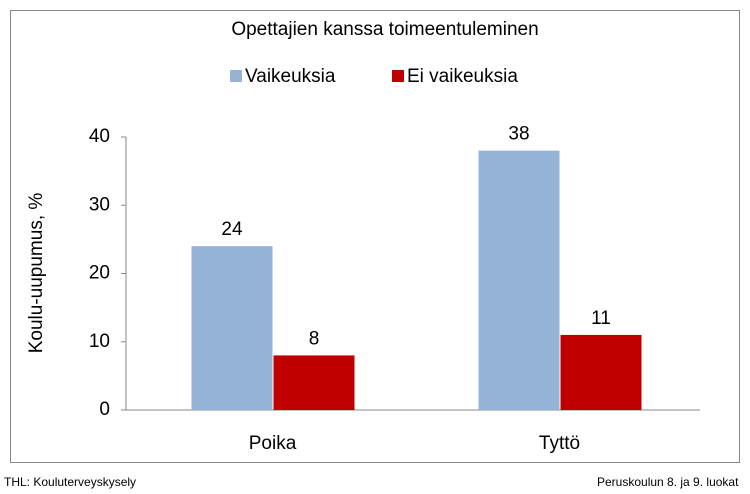 The width and height of the screenshot is (750, 494). I want to click on value-label: 11, so click(601, 318).